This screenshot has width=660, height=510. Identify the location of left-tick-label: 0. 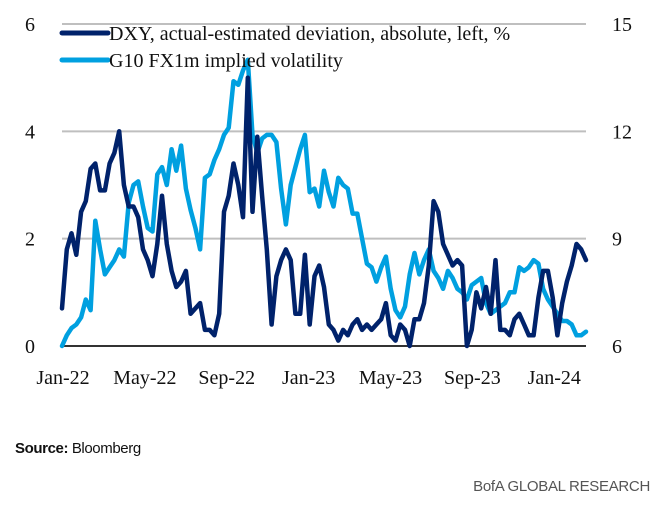
(30, 347).